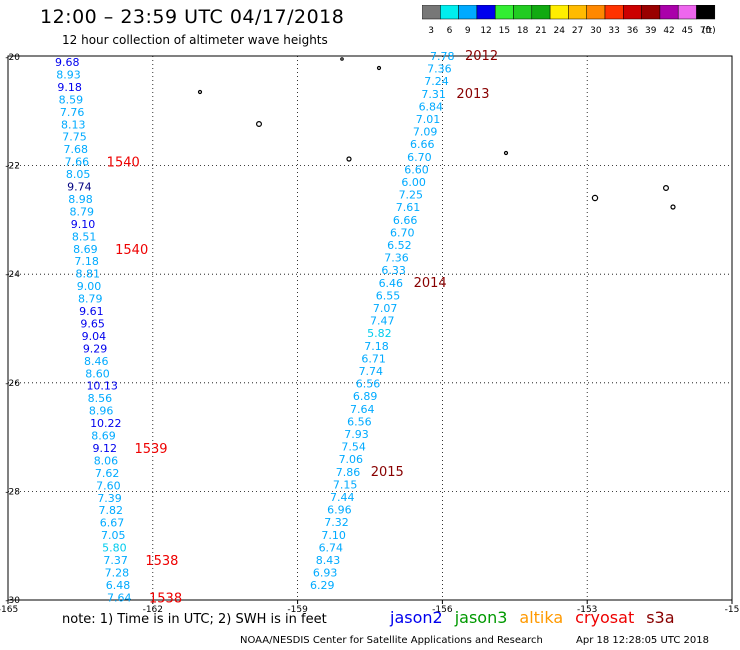 The image size is (740, 650). Describe the element at coordinates (339, 510) in the screenshot. I see `wave-height-label: 6.96` at that location.